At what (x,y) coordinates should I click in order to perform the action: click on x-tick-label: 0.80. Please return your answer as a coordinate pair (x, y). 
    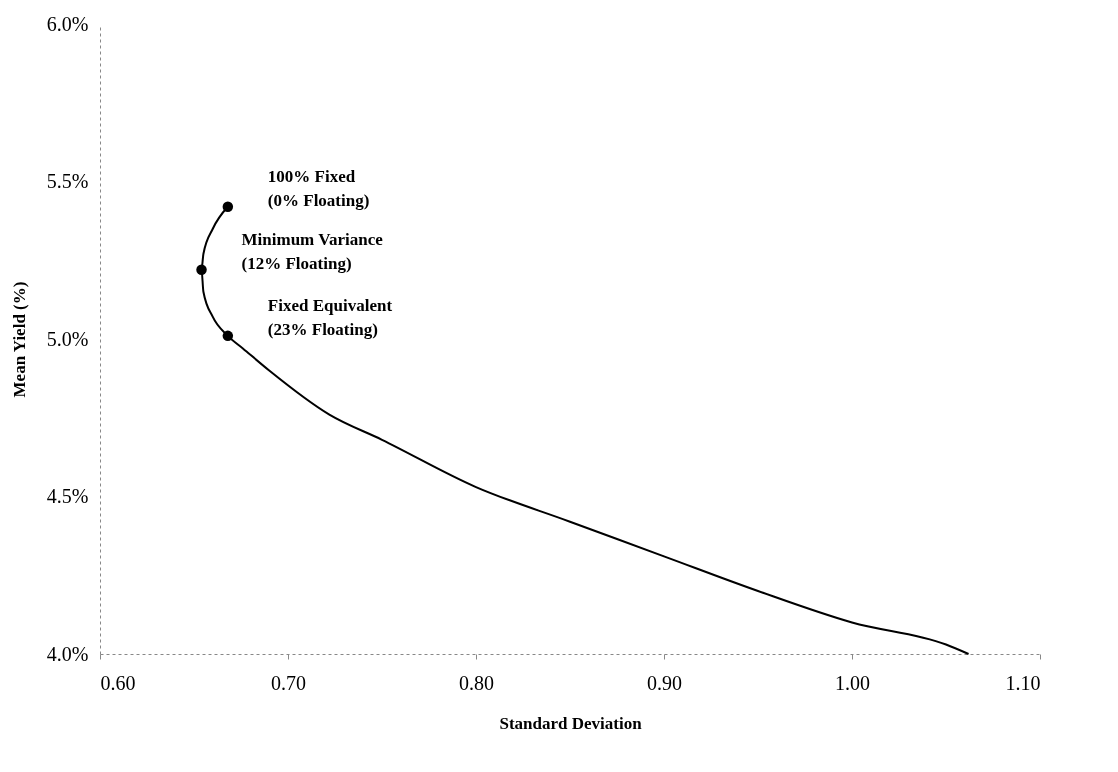
    Looking at the image, I should click on (476, 682).